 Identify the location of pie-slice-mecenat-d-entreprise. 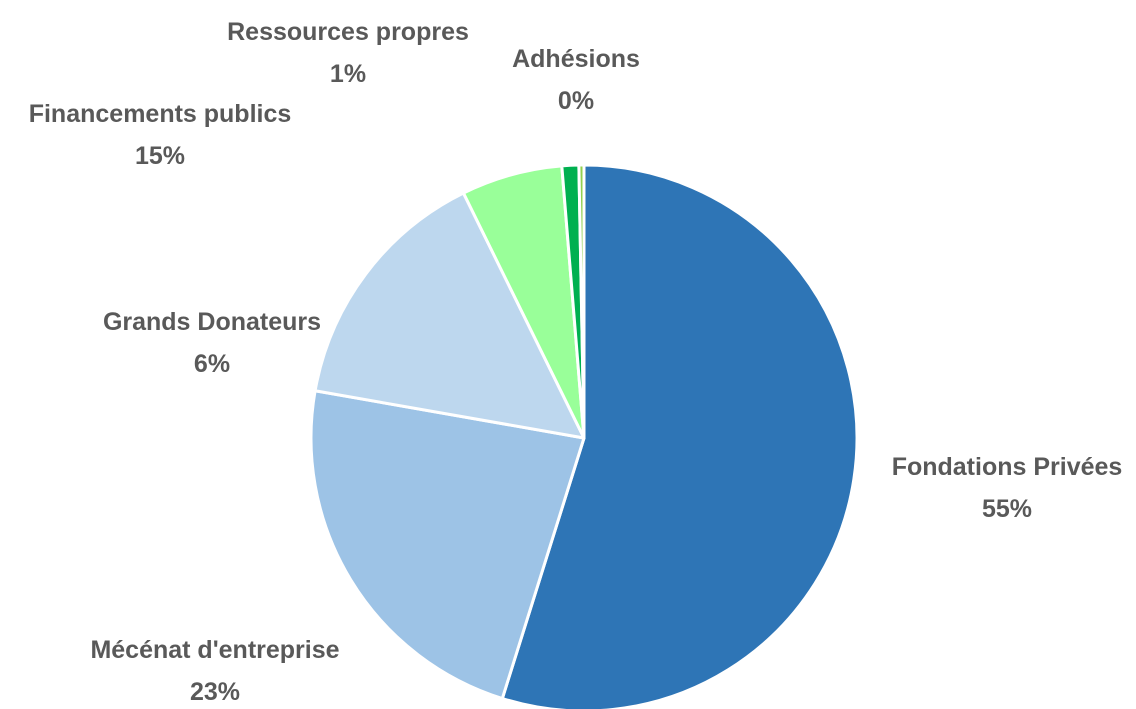
(447, 544).